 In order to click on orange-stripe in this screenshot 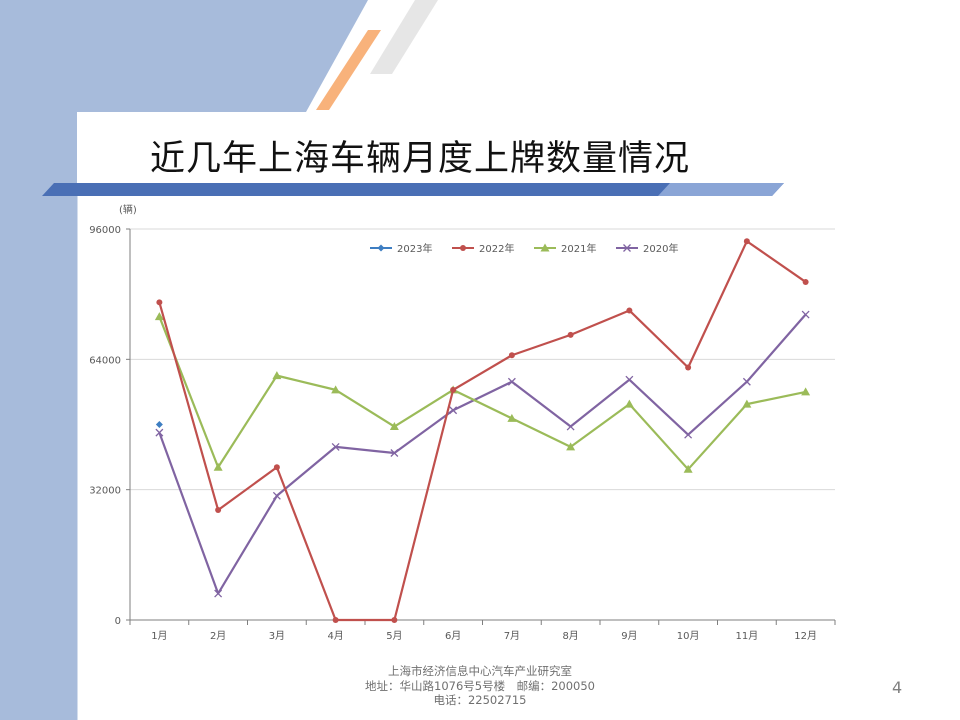, I will do `click(348, 70)`.